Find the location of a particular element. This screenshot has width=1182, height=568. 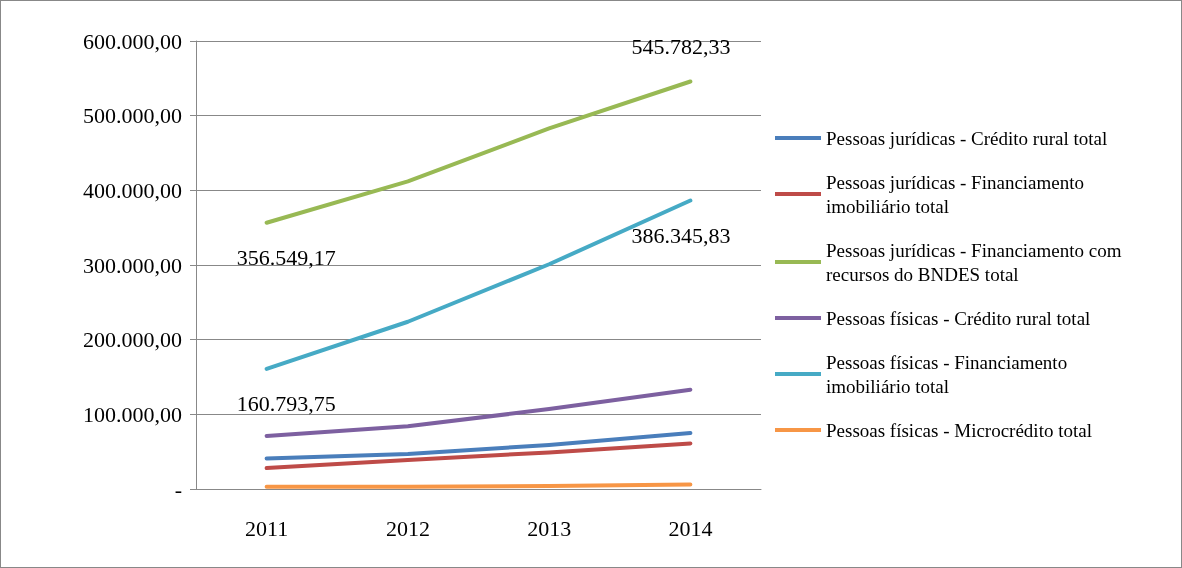

data-label: 160.793,75 is located at coordinates (286, 404).